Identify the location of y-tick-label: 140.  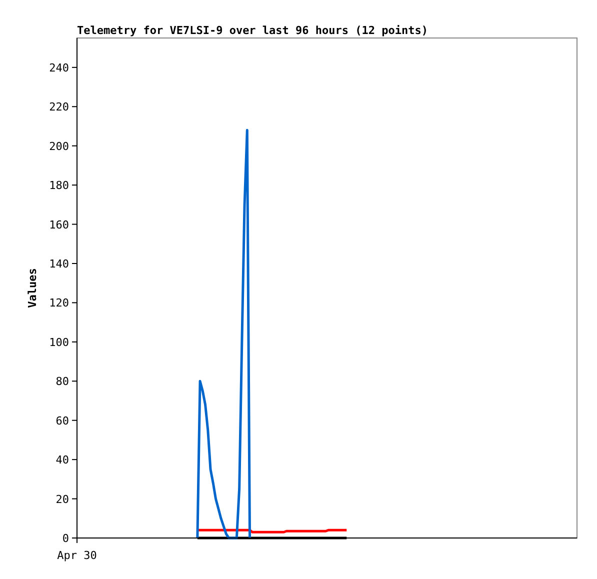
(59, 263).